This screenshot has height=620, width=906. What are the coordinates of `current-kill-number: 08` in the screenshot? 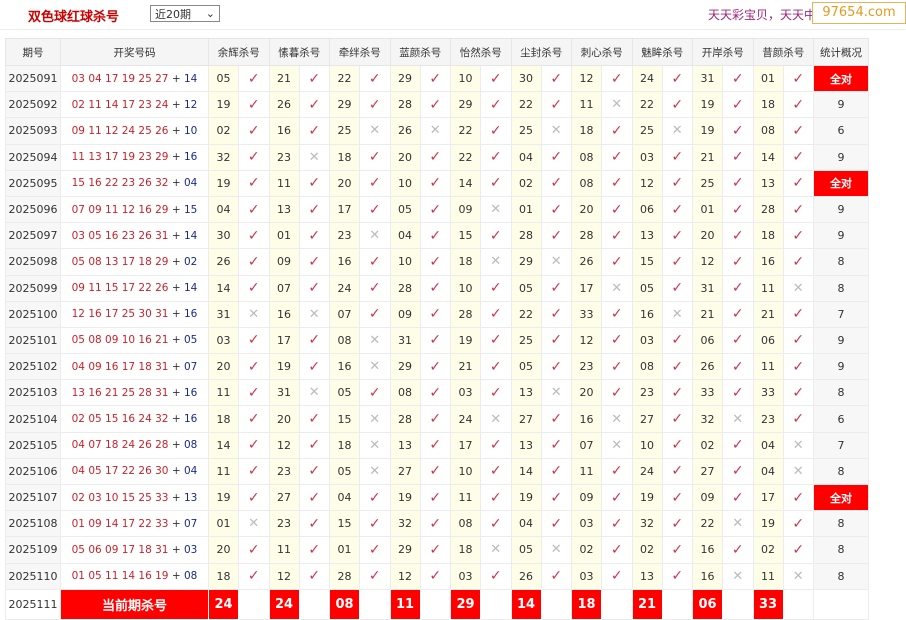 It's located at (344, 604).